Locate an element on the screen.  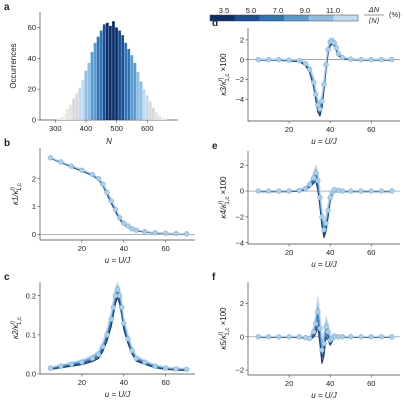
panel-label-d: d is located at coordinates (215, 23).